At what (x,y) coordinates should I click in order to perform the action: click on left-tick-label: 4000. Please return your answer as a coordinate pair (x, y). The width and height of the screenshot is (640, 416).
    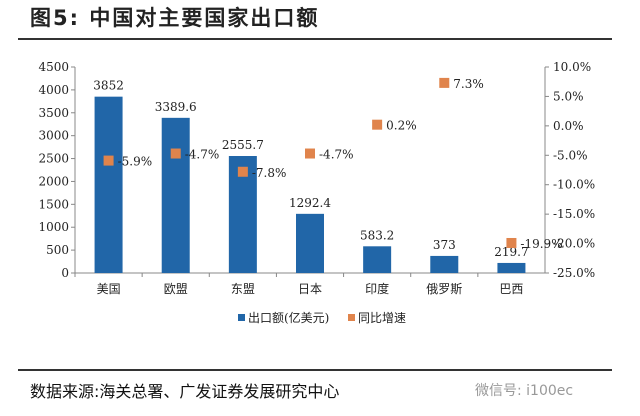
    Looking at the image, I should click on (53, 90).